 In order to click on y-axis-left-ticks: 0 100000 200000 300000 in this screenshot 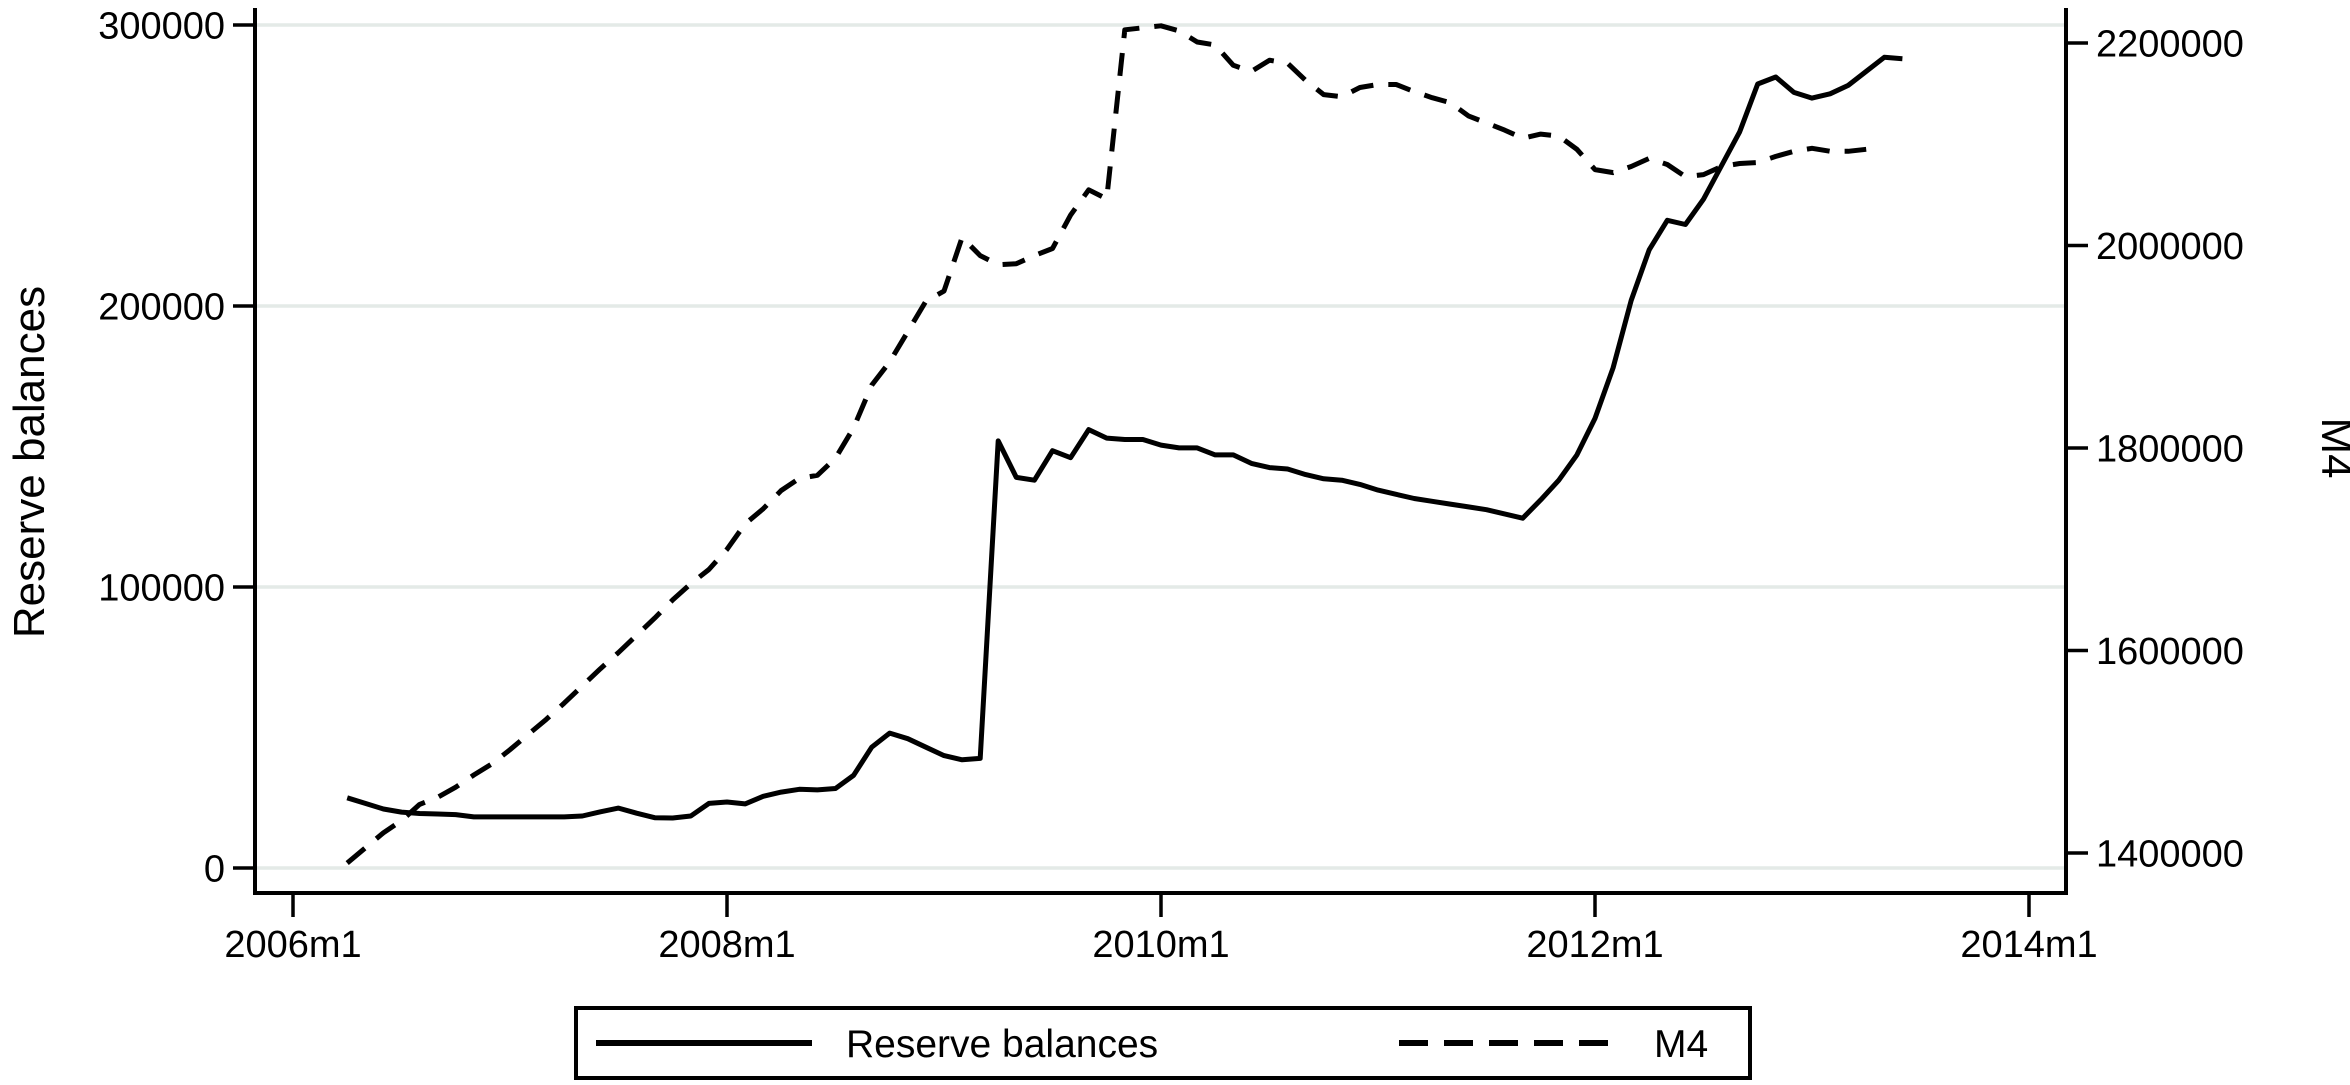, I will do `click(176, 448)`.